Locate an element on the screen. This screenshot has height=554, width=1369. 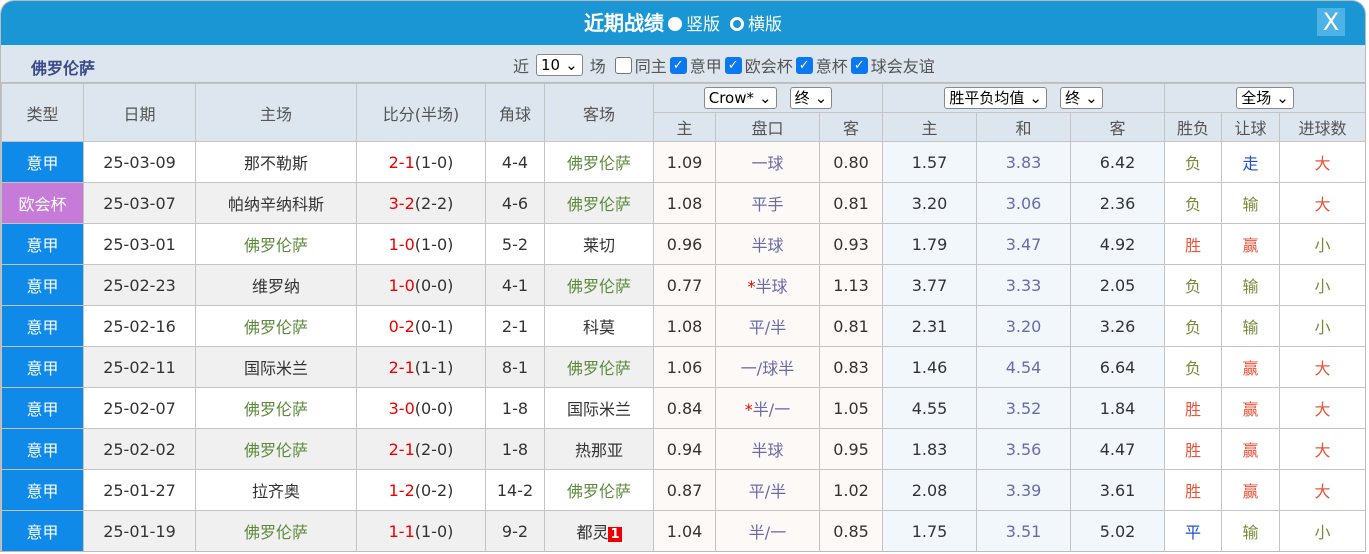
home-odds: 0.77 is located at coordinates (684, 285).